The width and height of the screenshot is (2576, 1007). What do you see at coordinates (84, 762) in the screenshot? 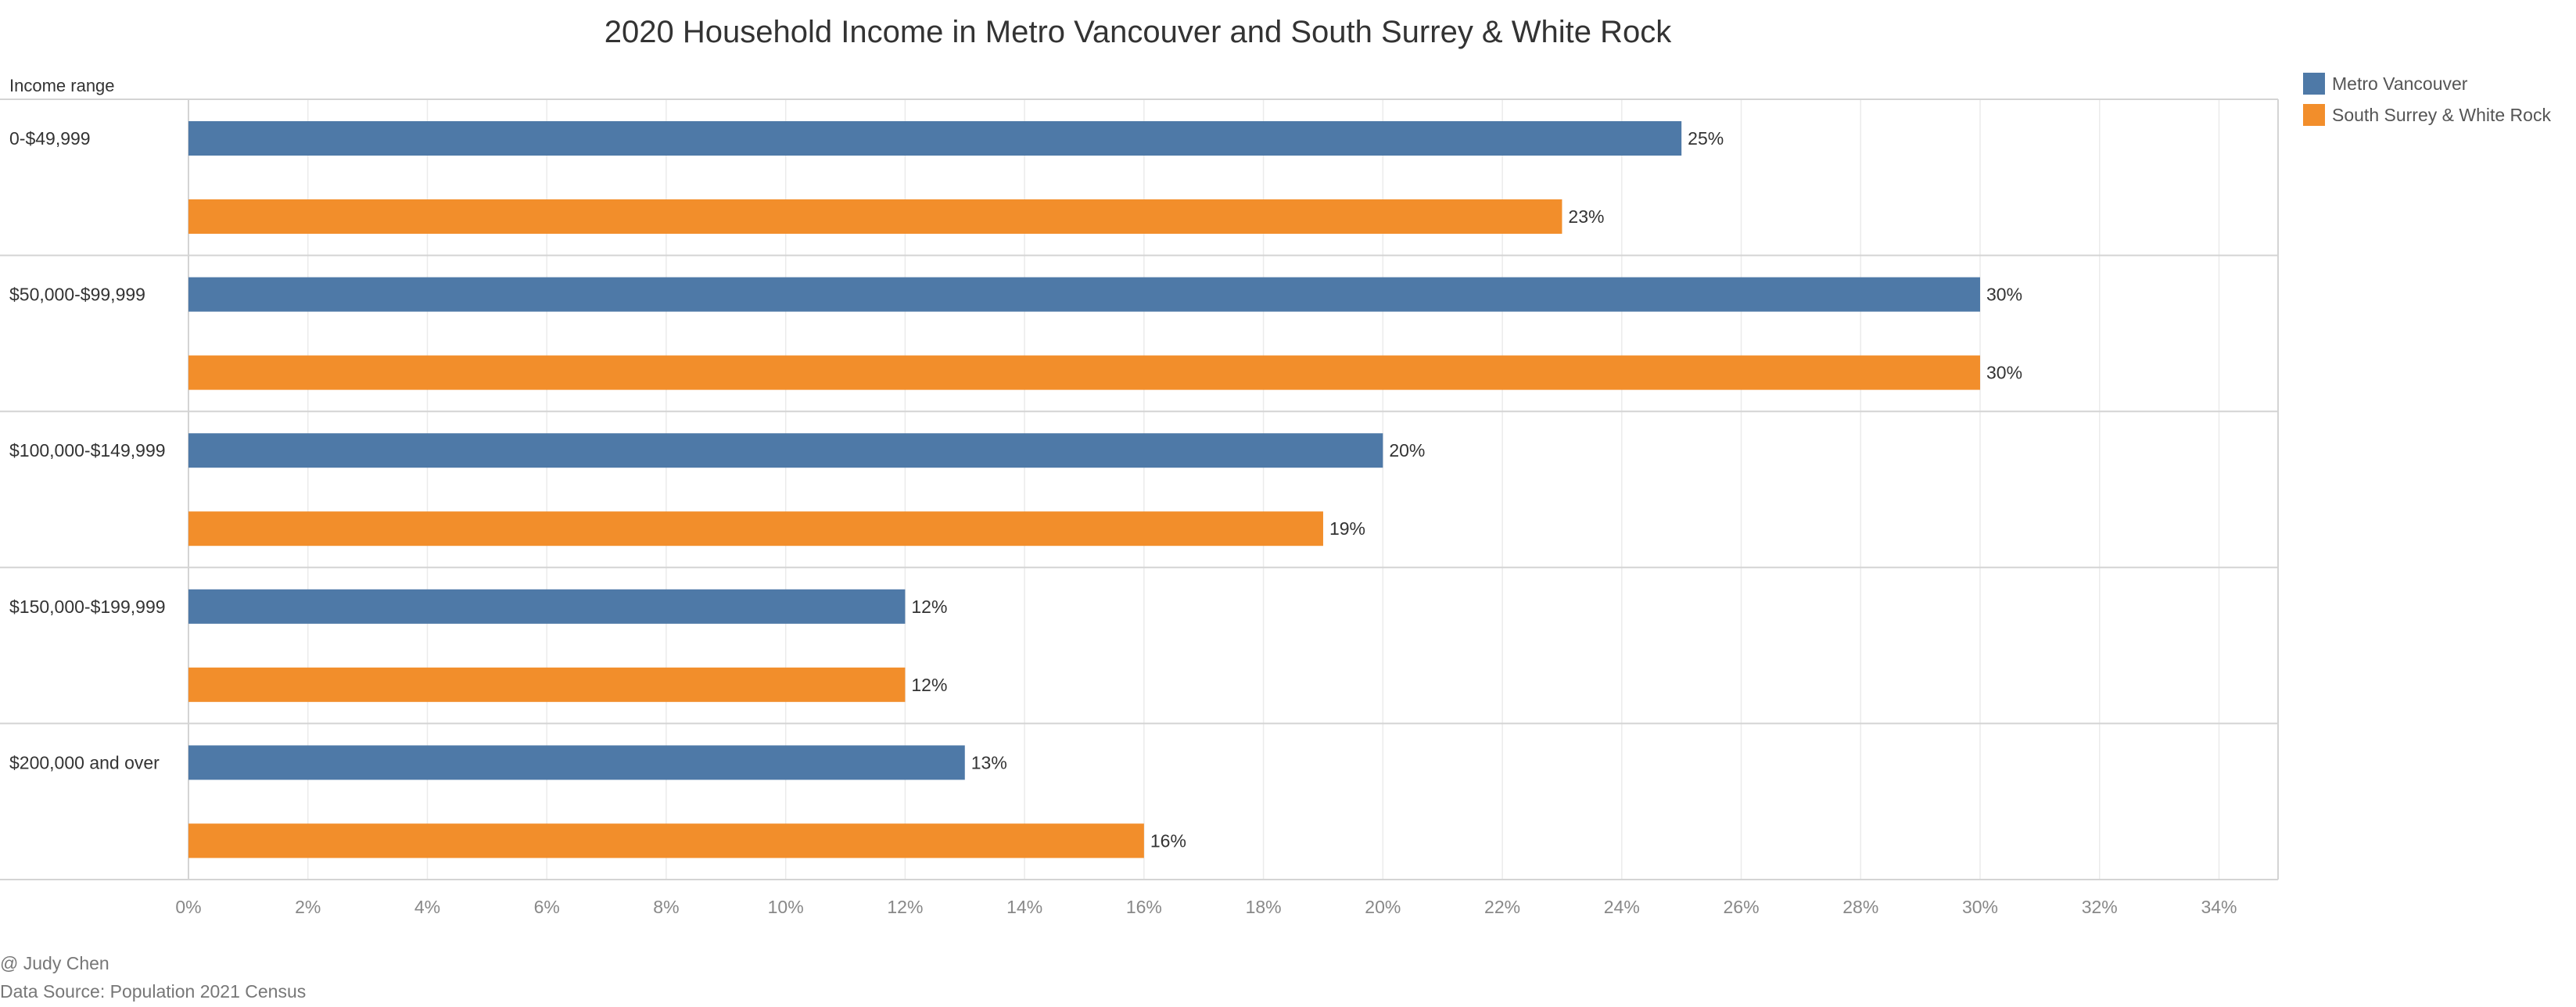
I see `category-label-200-000-and-over: $200,000 and over` at bounding box center [84, 762].